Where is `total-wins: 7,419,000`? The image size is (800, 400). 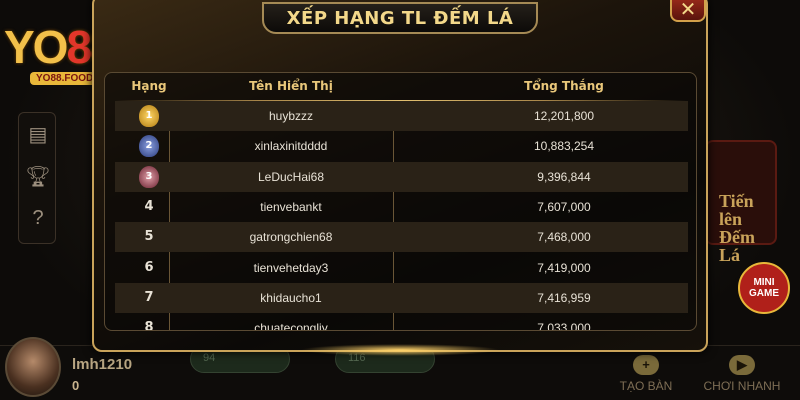 total-wins: 7,419,000 is located at coordinates (564, 267).